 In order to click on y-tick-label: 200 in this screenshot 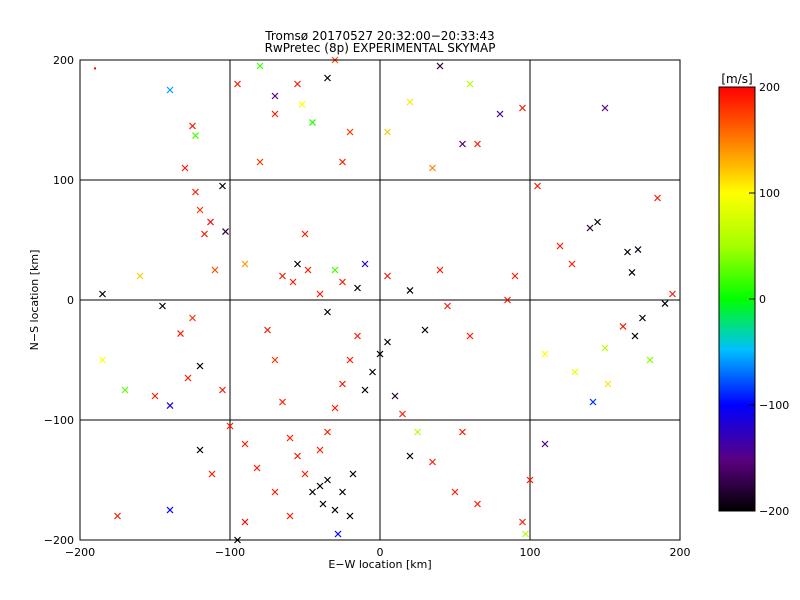, I will do `click(63, 60)`.